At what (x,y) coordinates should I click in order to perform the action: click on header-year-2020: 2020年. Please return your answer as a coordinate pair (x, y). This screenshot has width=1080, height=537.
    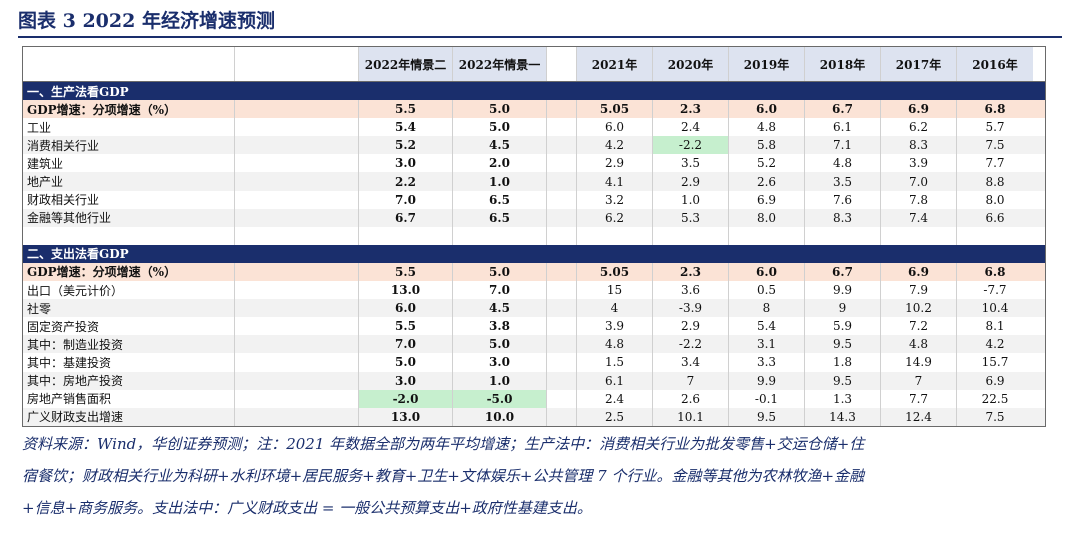
    Looking at the image, I should click on (691, 64).